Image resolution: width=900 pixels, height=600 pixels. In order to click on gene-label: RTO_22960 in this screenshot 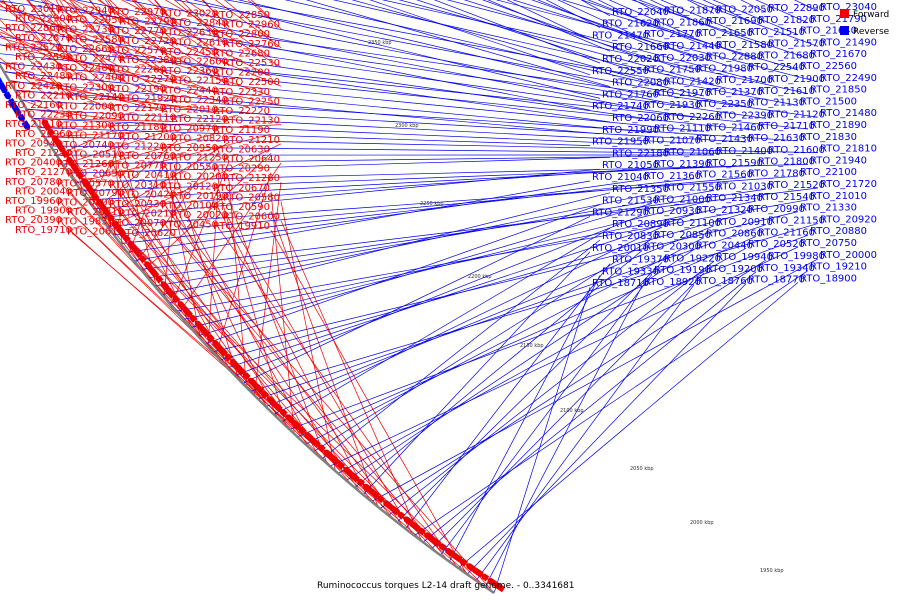, I will do `click(251, 25)`.